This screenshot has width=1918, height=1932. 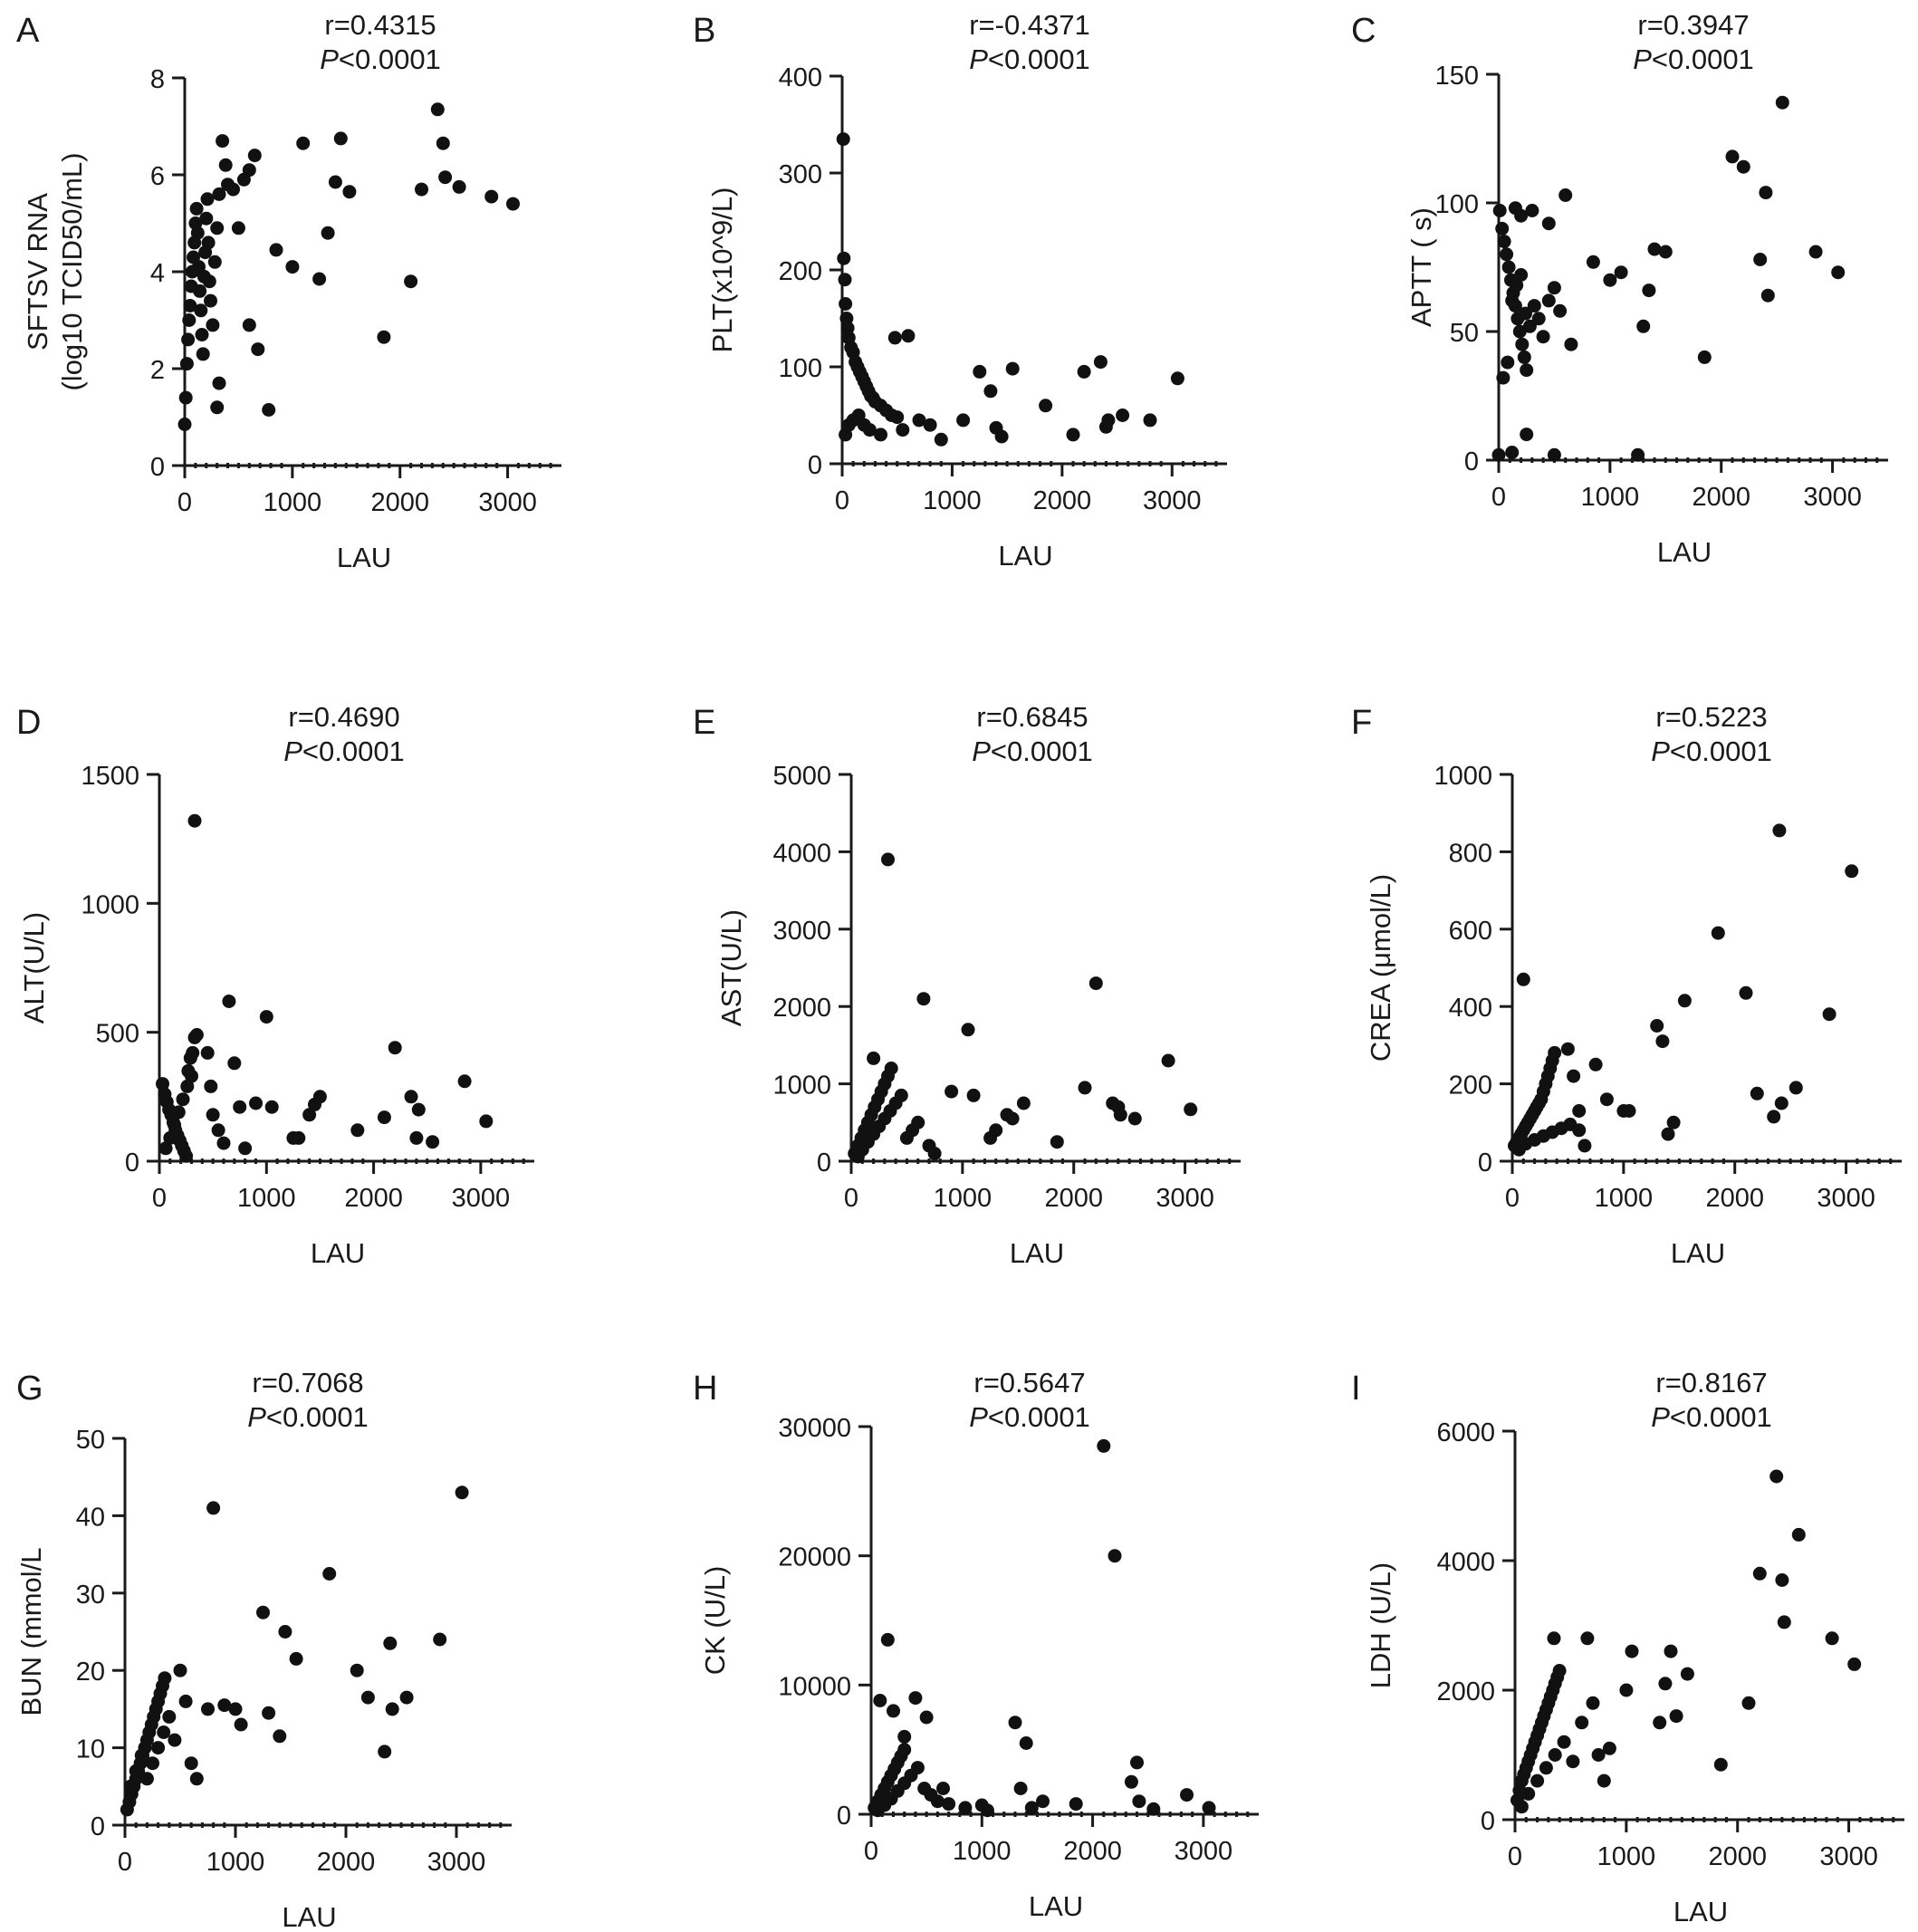 What do you see at coordinates (705, 1389) in the screenshot?
I see `panel-letter: H` at bounding box center [705, 1389].